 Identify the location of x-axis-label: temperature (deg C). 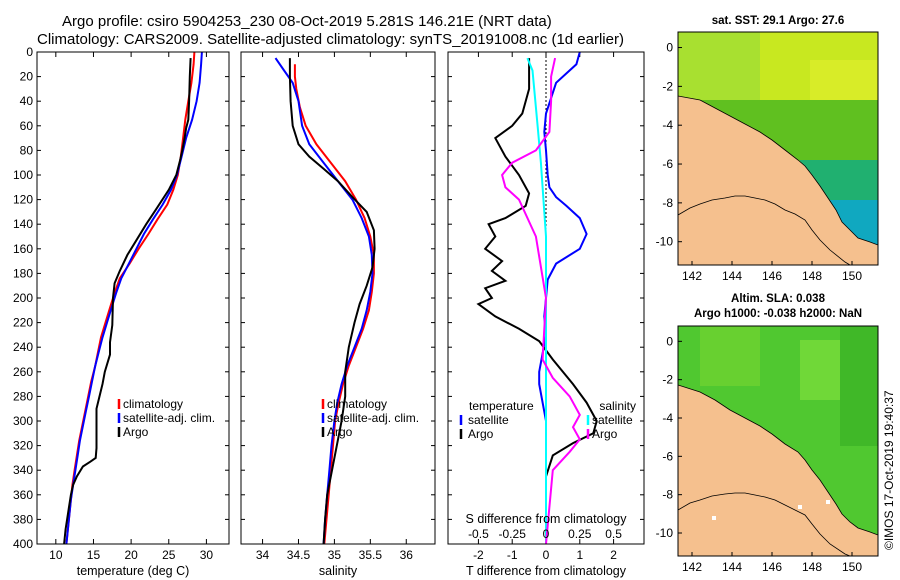
(133, 571).